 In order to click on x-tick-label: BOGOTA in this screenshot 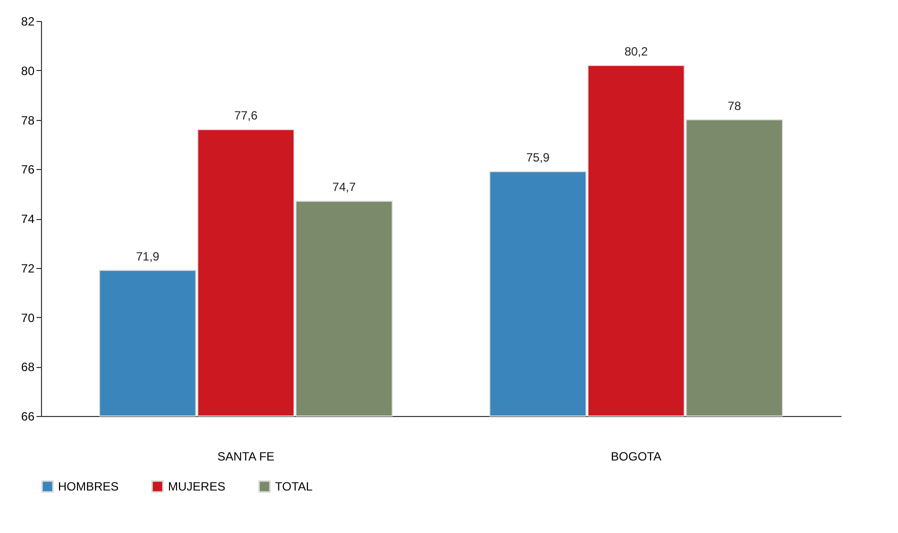, I will do `click(636, 457)`.